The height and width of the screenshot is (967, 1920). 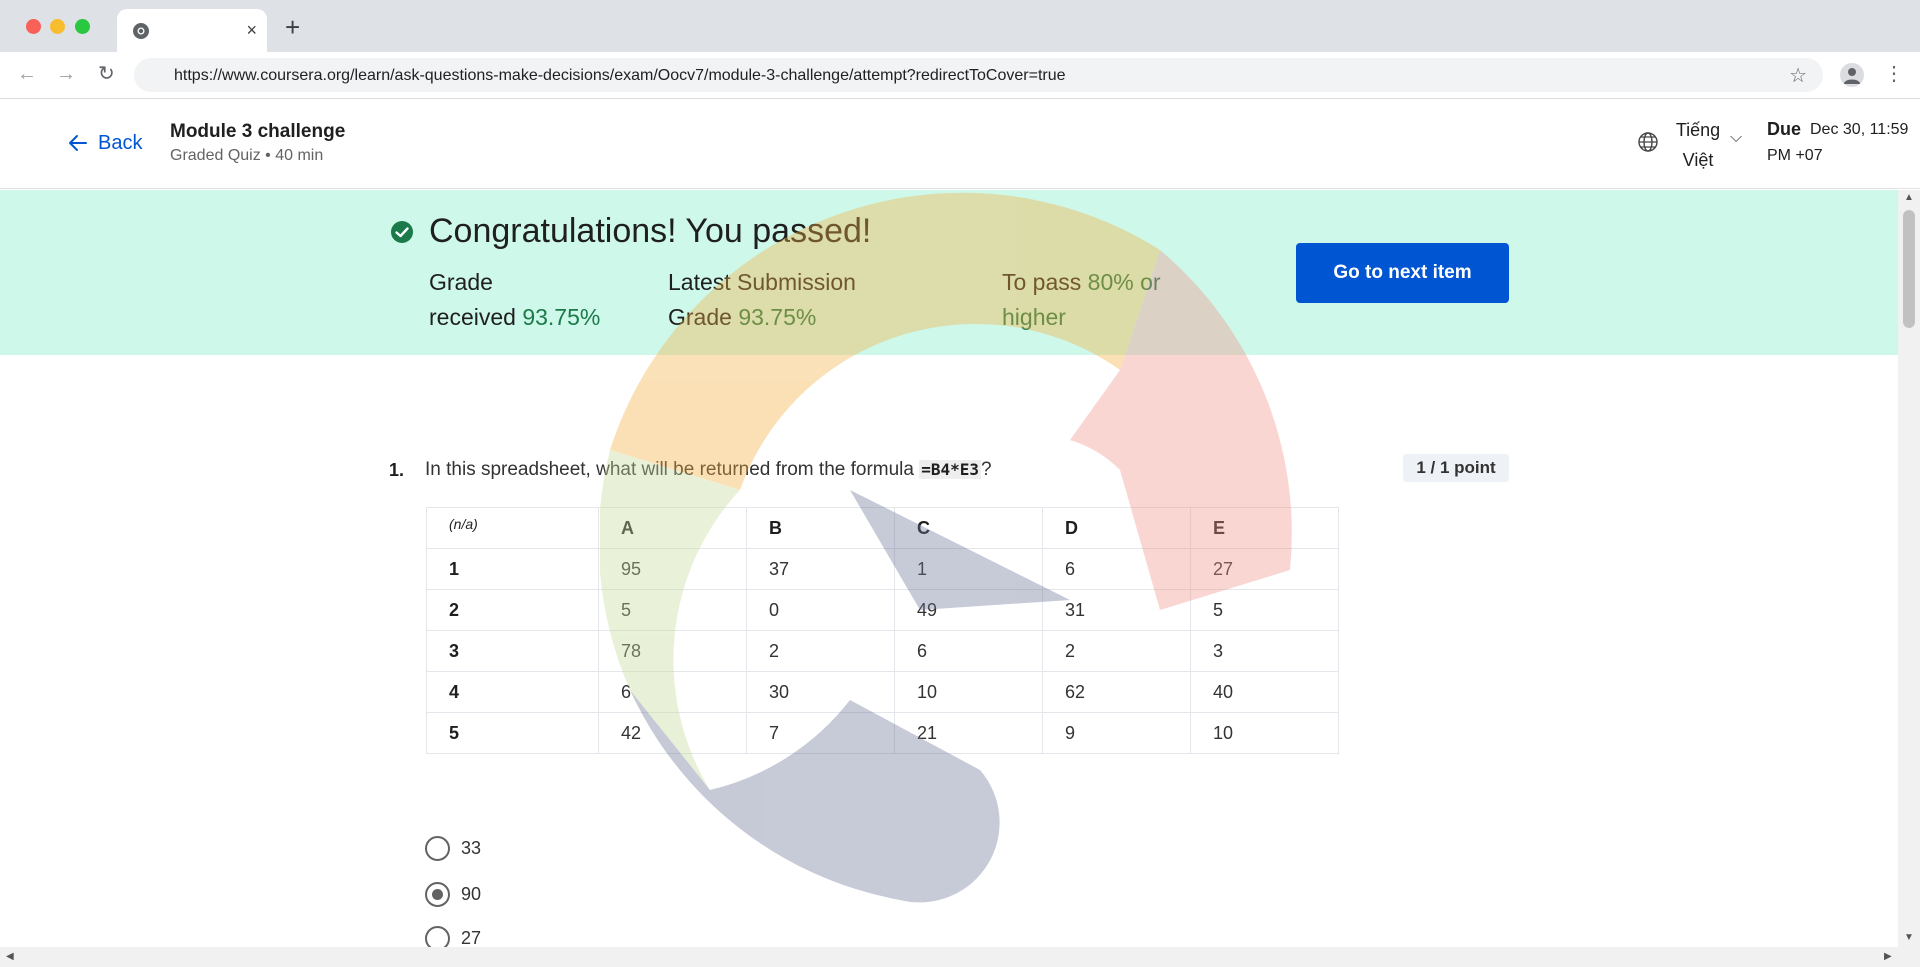 I want to click on person-icon, so click(x=1852, y=76).